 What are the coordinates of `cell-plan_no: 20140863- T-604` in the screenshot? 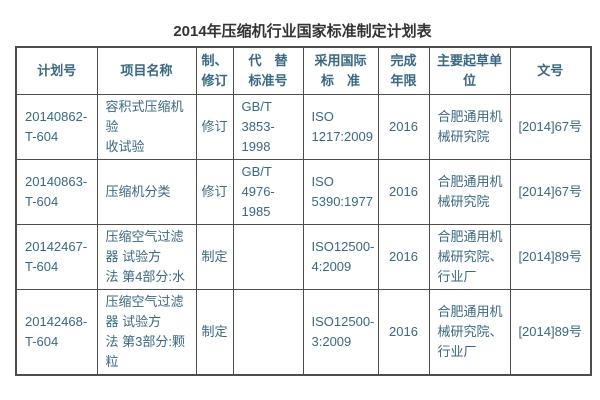 It's located at (56, 191).